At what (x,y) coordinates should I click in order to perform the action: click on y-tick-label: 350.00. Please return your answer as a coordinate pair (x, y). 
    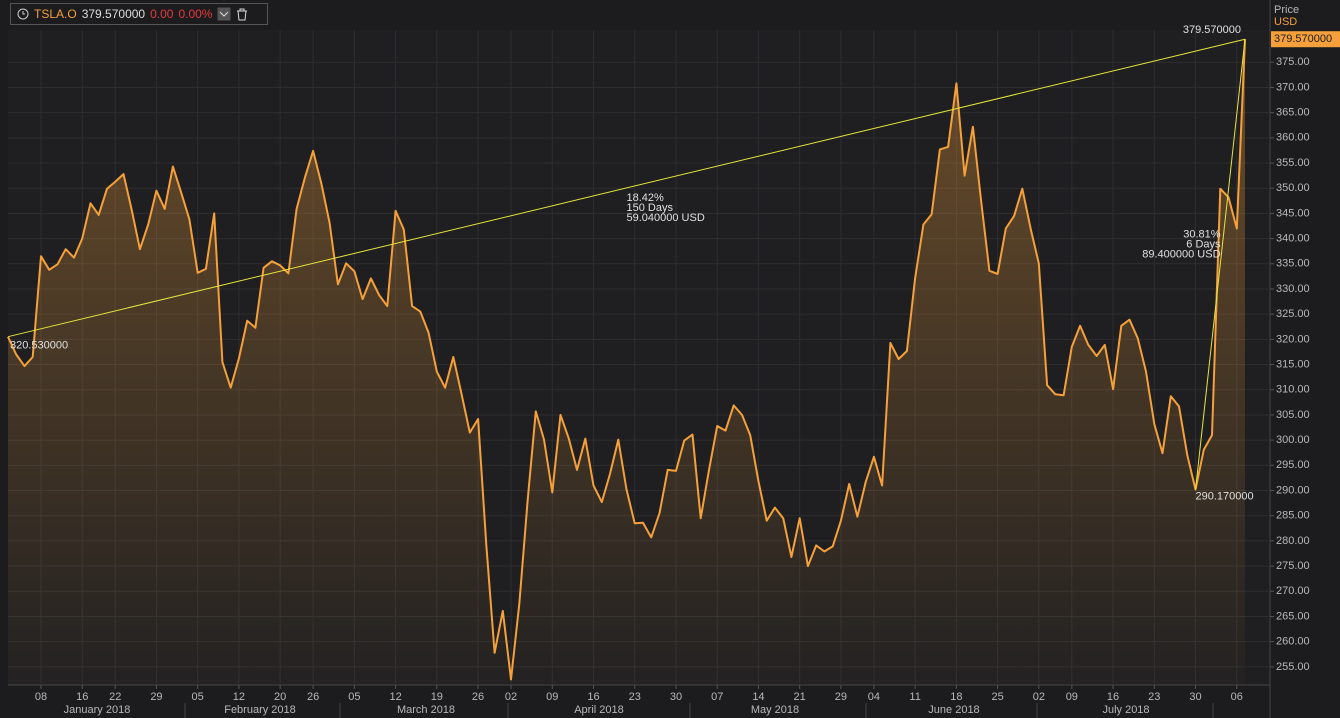
    Looking at the image, I should click on (1293, 188).